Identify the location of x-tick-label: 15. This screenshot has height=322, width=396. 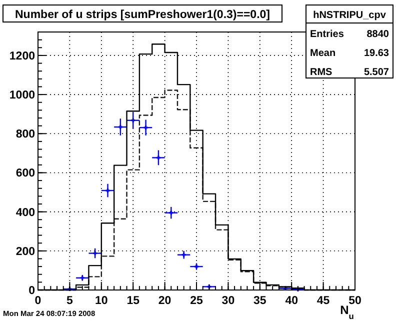
(133, 301).